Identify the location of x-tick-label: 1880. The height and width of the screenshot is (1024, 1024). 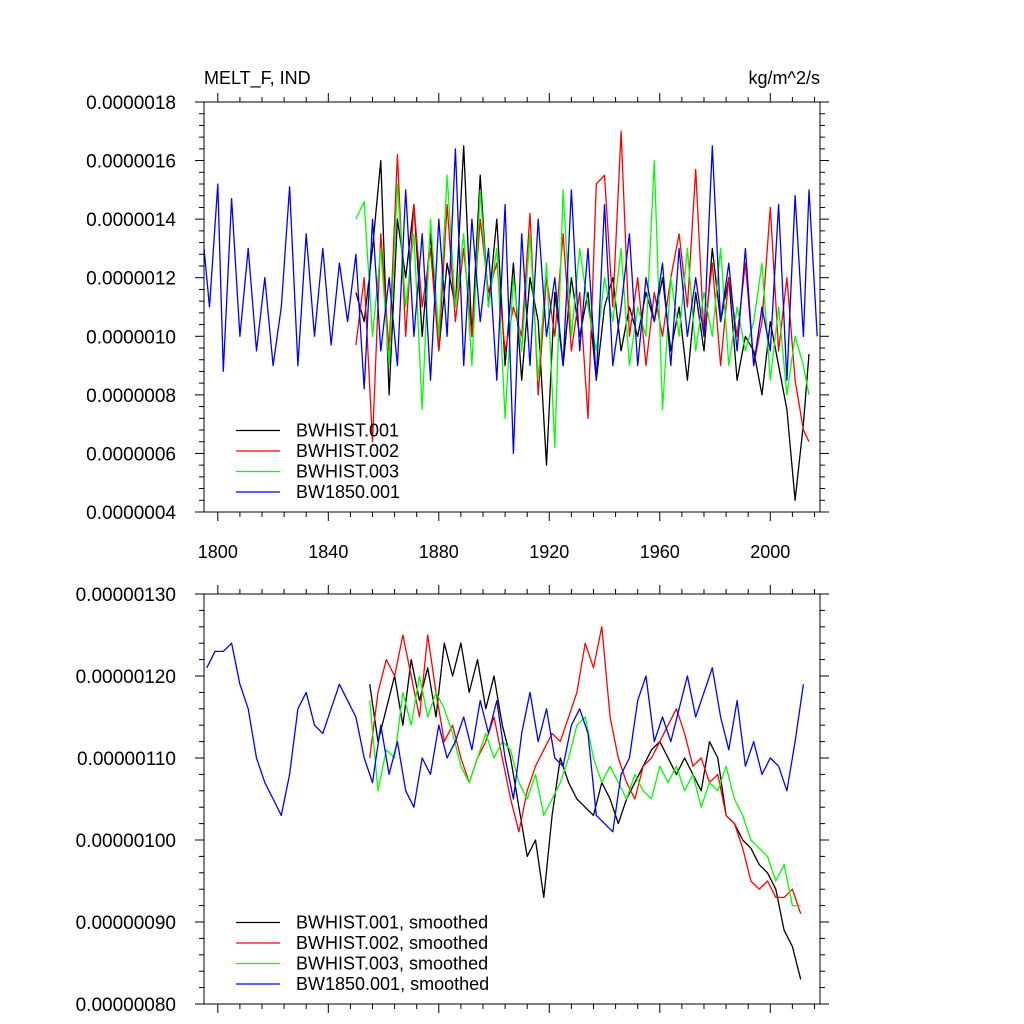
(439, 552).